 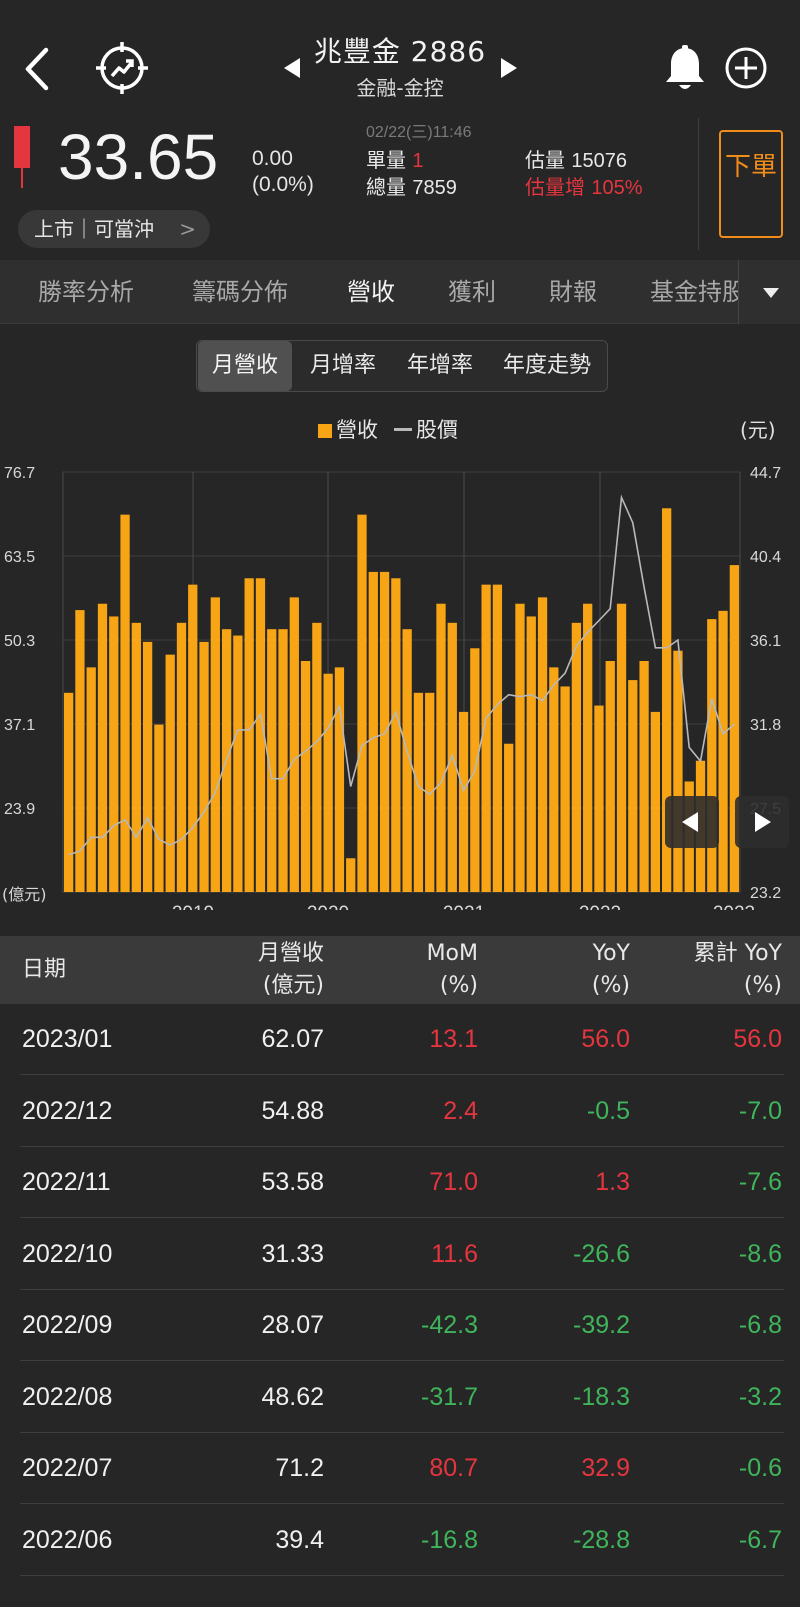 What do you see at coordinates (240, 292) in the screenshot?
I see `tab-chip-distribution: 籌碼分佈` at bounding box center [240, 292].